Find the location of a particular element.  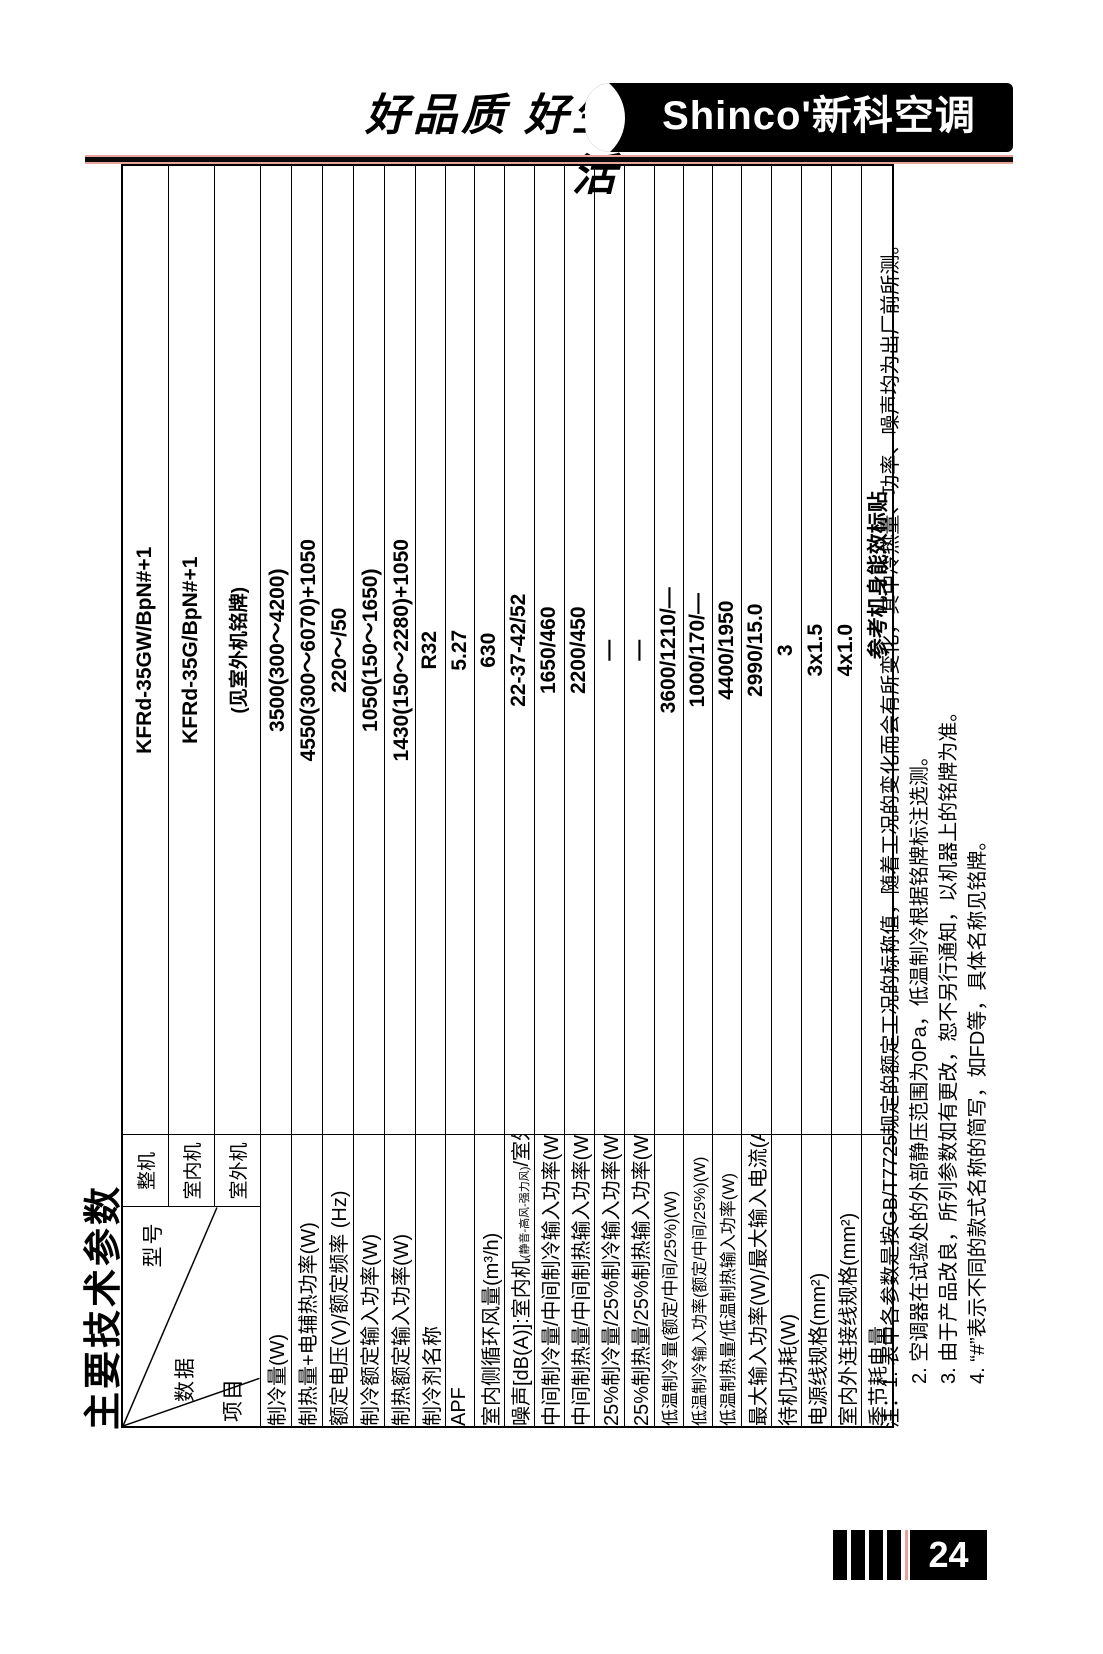

table-row: 25%制冷量/25%制冷输入功率(W) — is located at coordinates (609, 796).